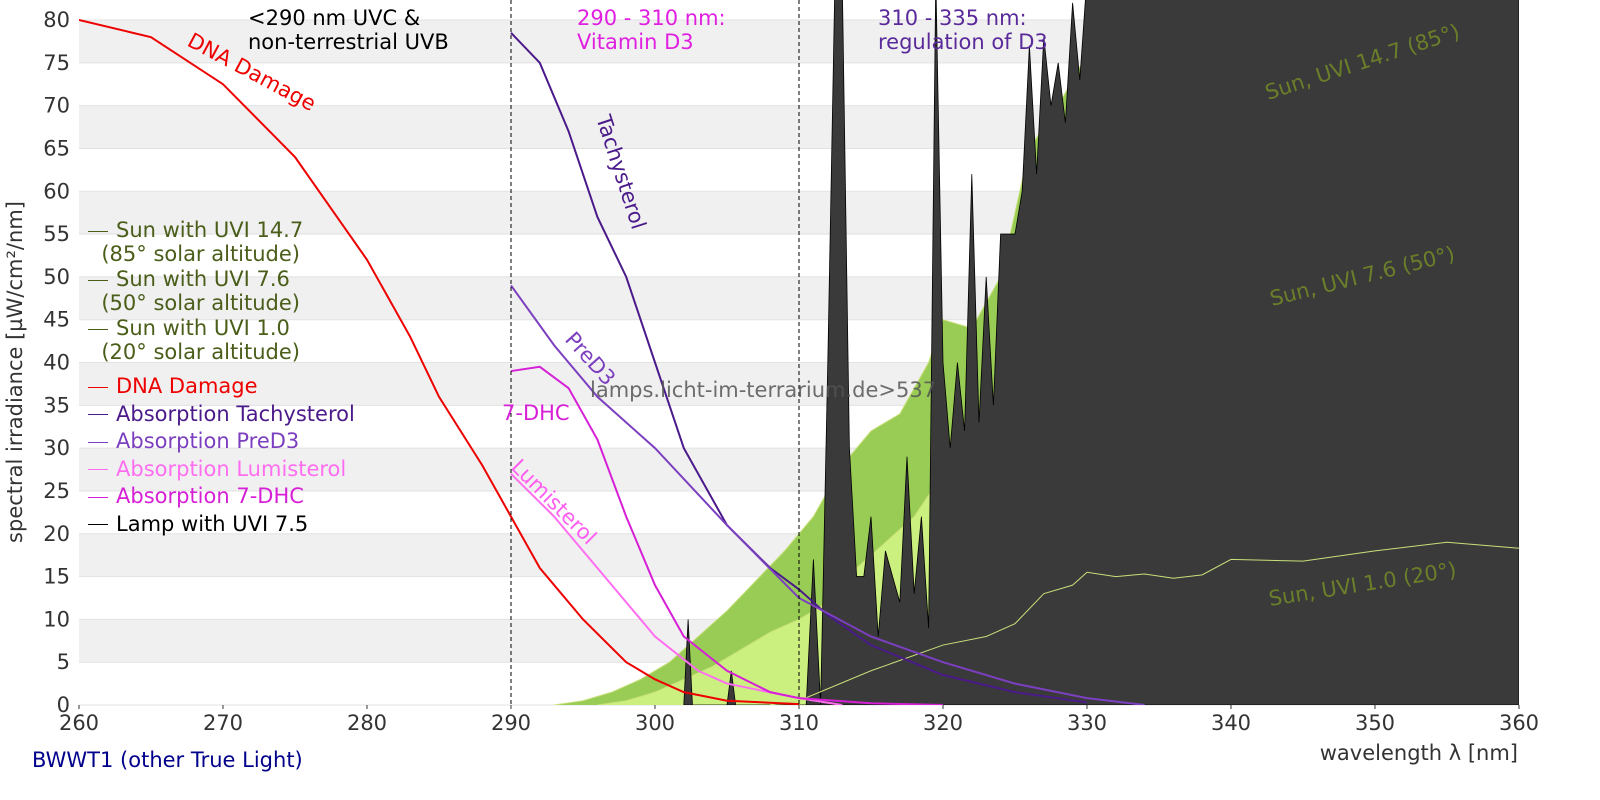  Describe the element at coordinates (56, 320) in the screenshot. I see `y-tick-label: 45` at that location.